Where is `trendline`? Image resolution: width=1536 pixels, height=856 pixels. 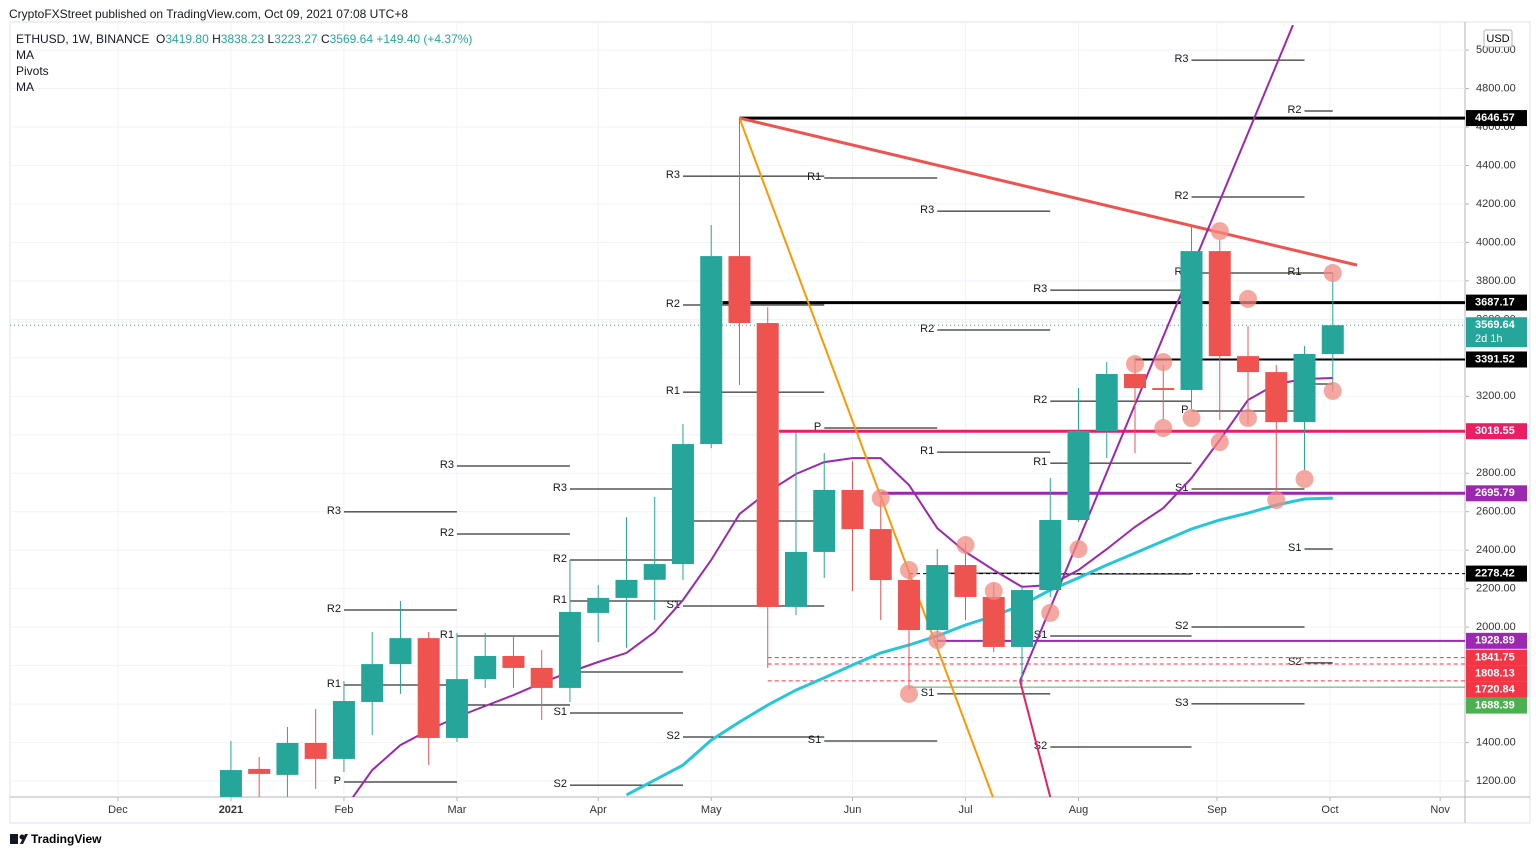
trendline is located at coordinates (866, 457).